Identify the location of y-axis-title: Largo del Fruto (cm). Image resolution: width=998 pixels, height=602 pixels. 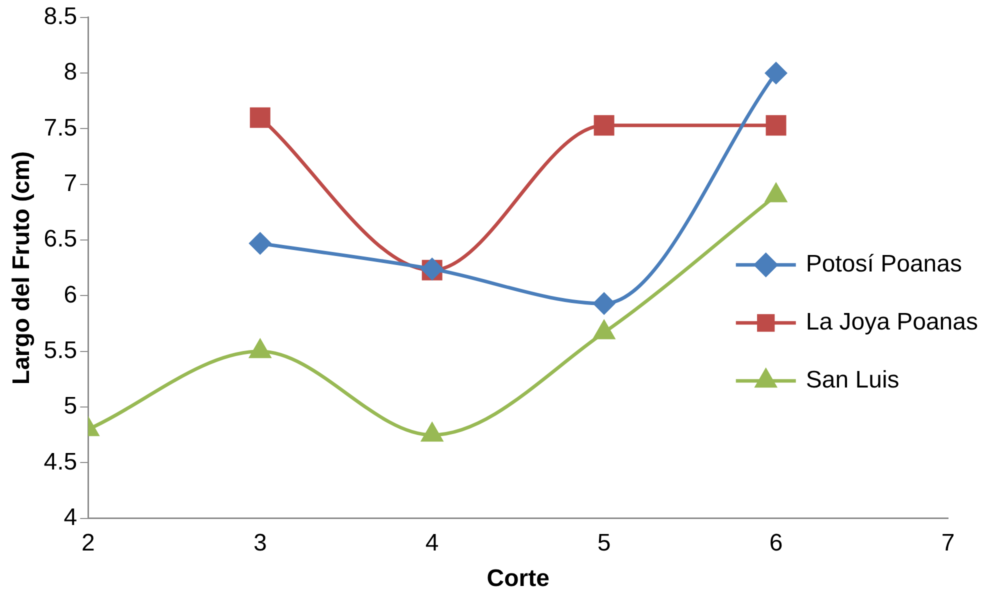
(22, 268).